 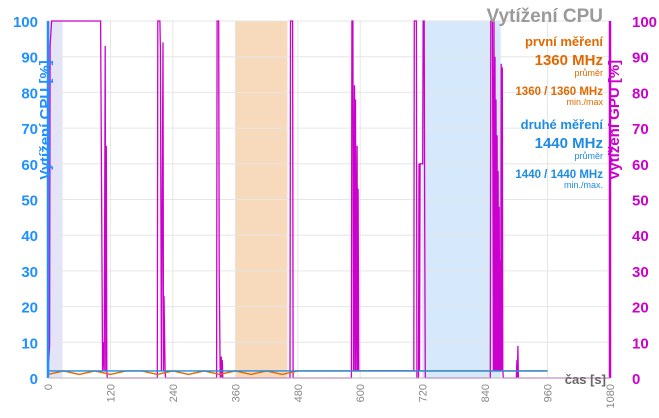 I want to click on y-tick-label-left: 30, so click(x=29, y=272).